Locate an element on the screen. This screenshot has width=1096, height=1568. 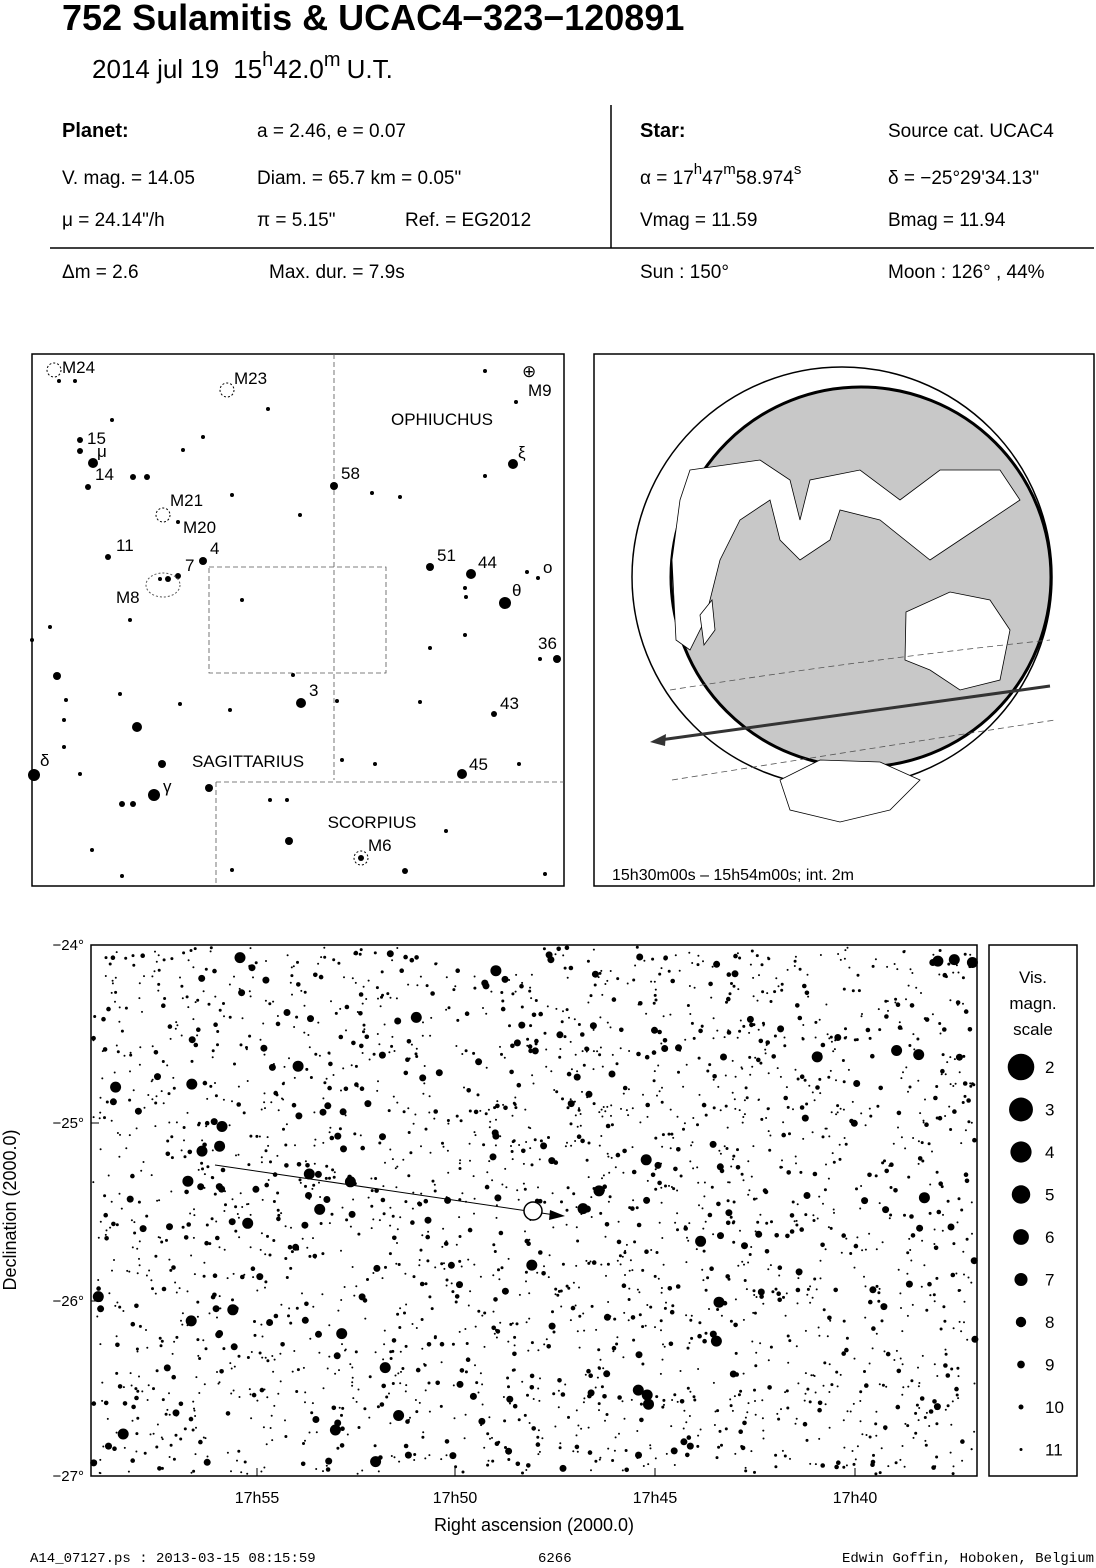
target-star is located at coordinates (533, 1211).